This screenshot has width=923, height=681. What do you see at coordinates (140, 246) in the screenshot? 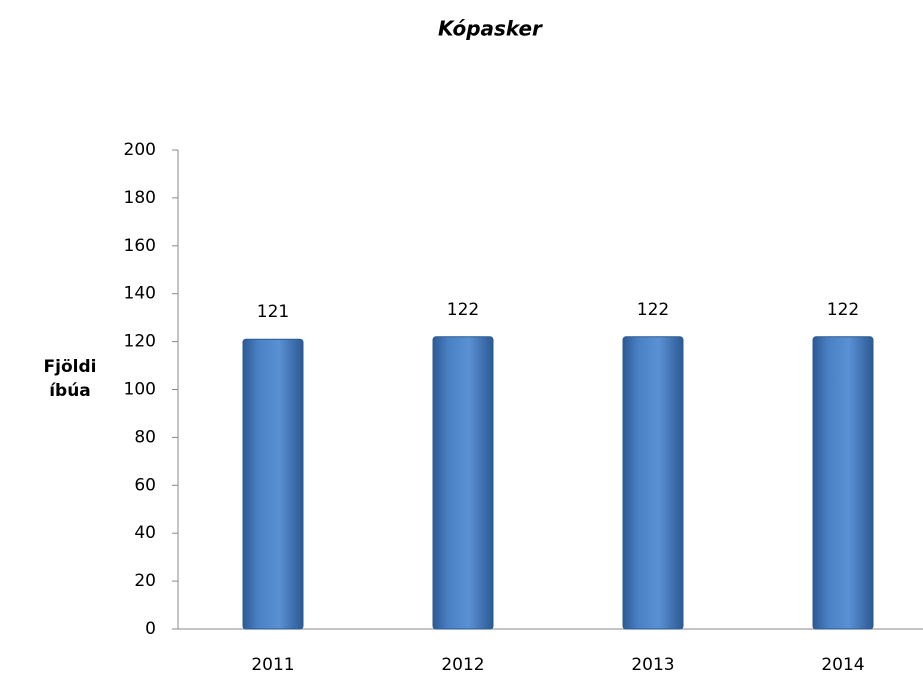
I see `y-tick-label: 160` at bounding box center [140, 246].